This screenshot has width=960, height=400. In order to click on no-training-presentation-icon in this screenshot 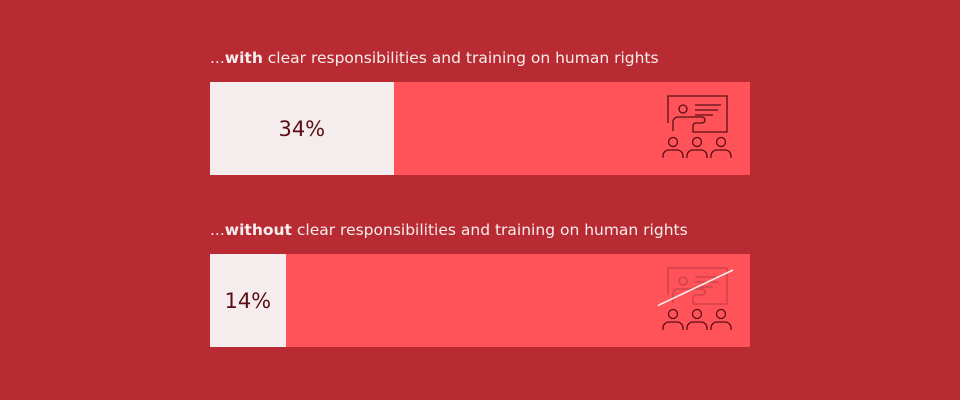, I will do `click(696, 298)`.